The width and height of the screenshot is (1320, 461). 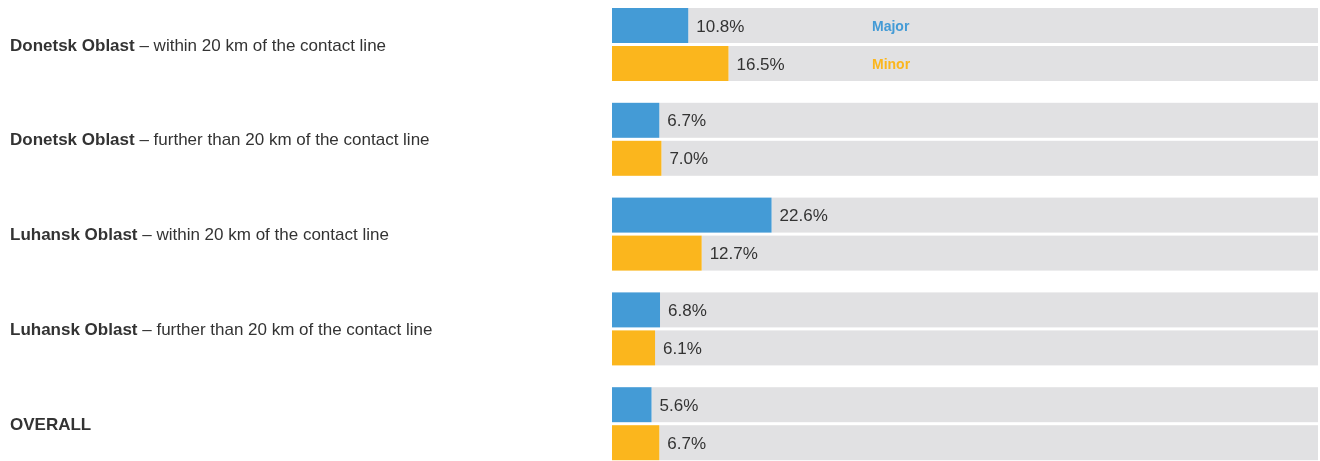 I want to click on data-label: 6.8%, so click(x=687, y=310).